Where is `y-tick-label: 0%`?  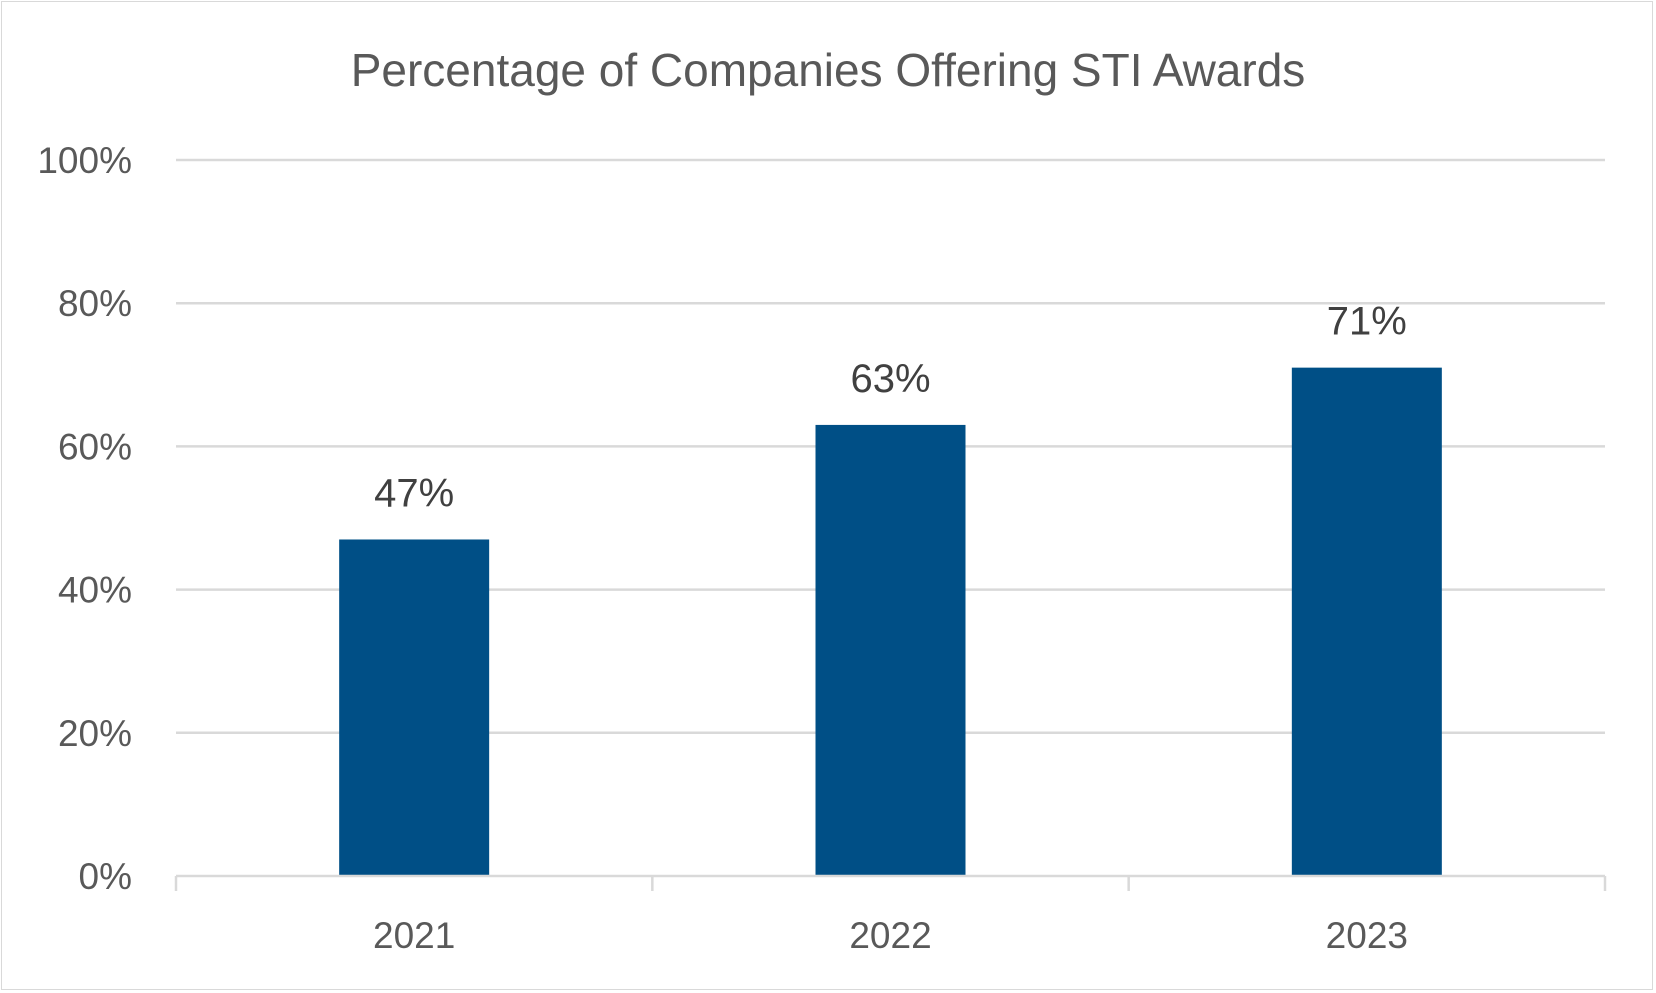
y-tick-label: 0% is located at coordinates (105, 876).